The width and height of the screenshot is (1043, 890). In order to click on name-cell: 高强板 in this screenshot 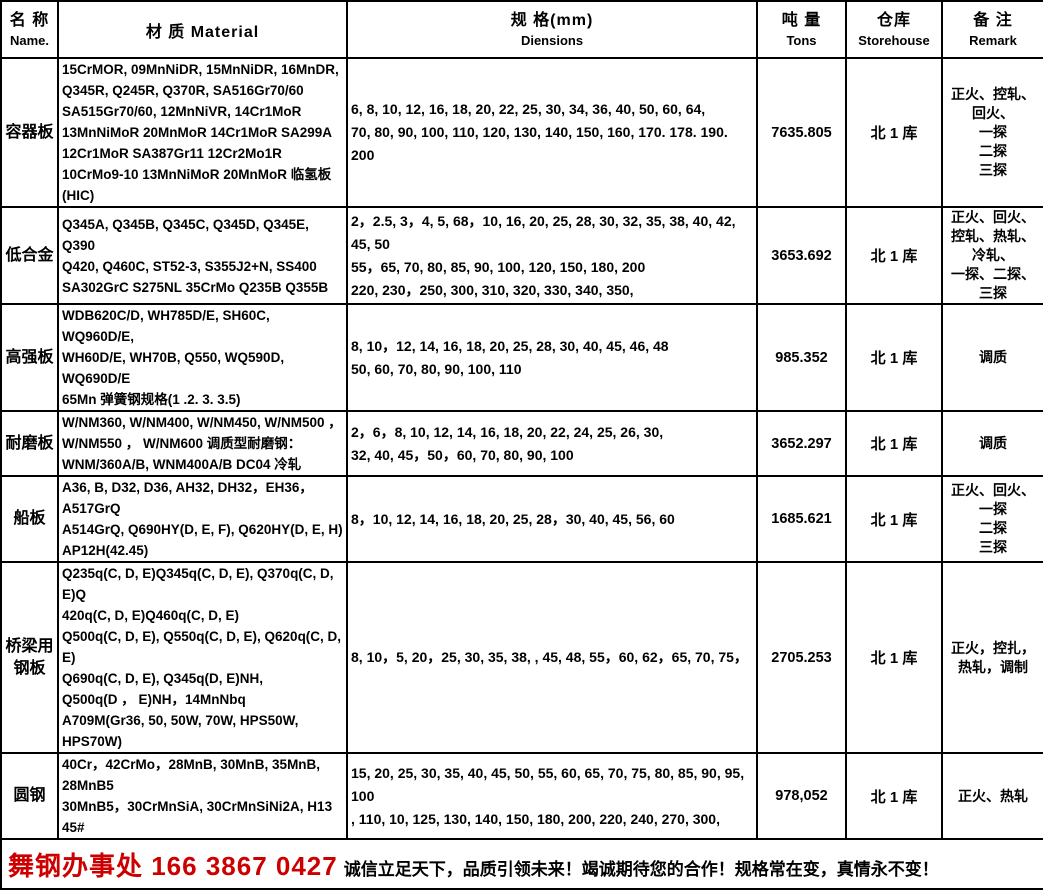, I will do `click(29, 357)`.